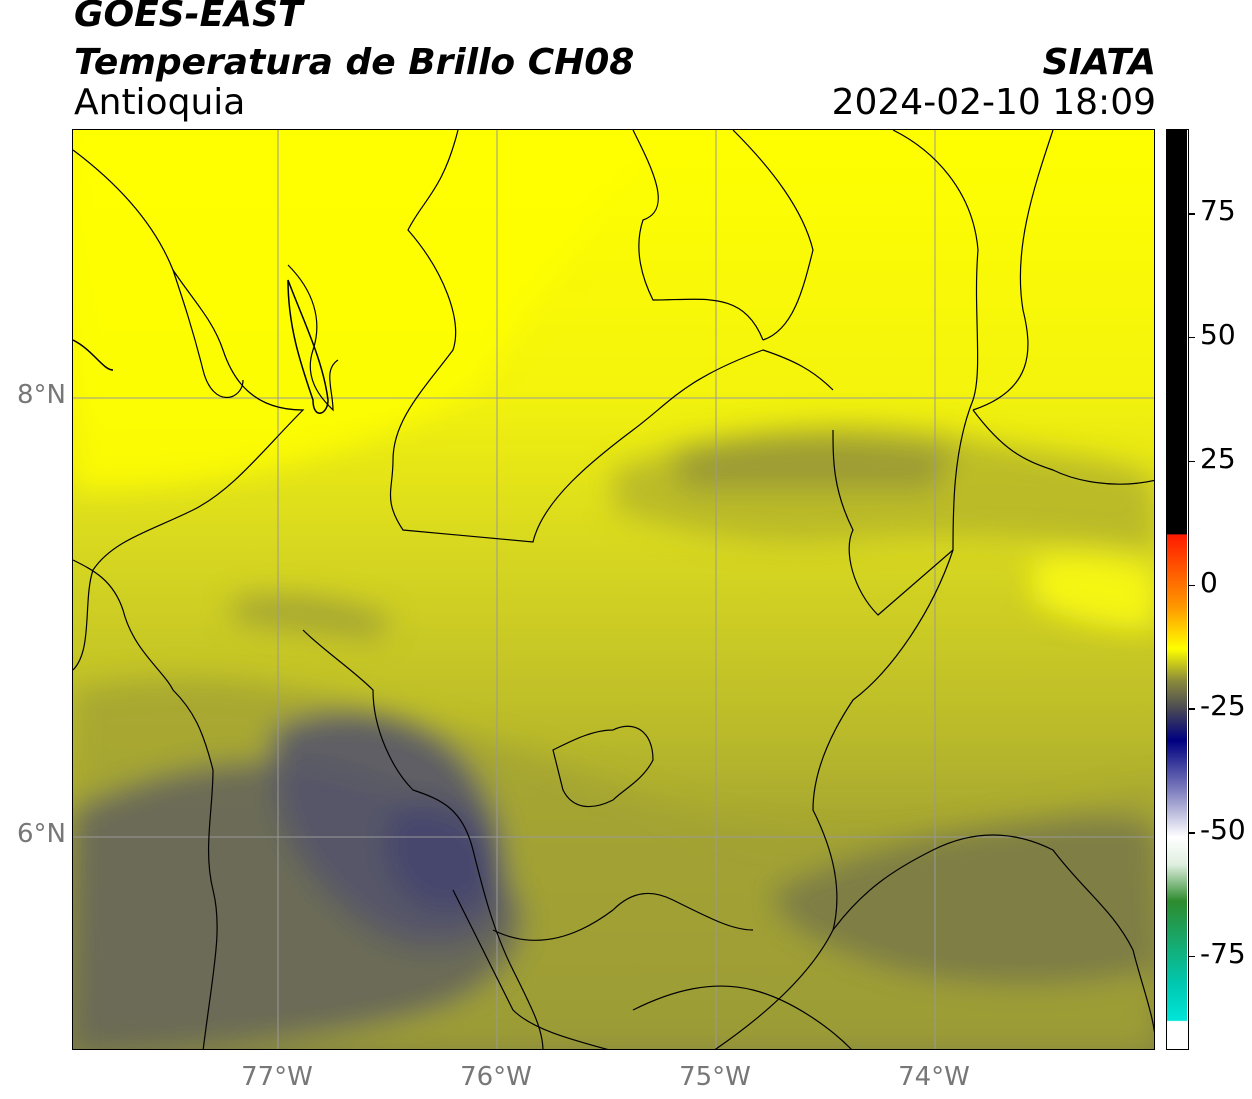 The image size is (1252, 1099). I want to click on colorbar, so click(1177, 589).